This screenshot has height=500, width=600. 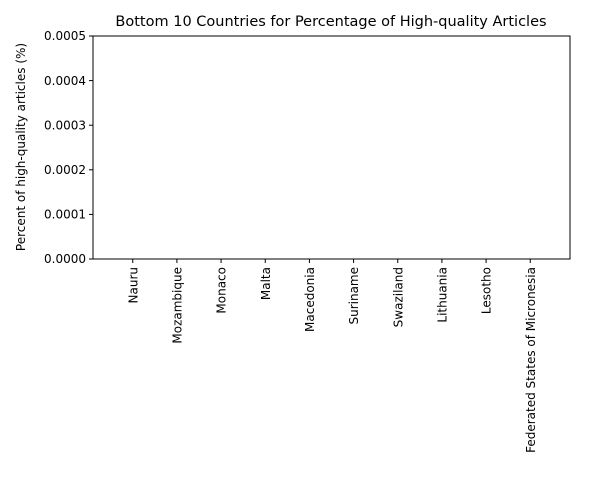 What do you see at coordinates (487, 290) in the screenshot?
I see `x-tick-label-8: Lesotho` at bounding box center [487, 290].